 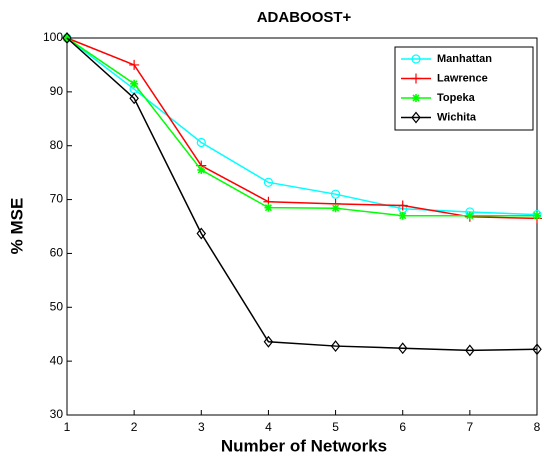 What do you see at coordinates (57, 360) in the screenshot?
I see `y-tick-label: 40` at bounding box center [57, 360].